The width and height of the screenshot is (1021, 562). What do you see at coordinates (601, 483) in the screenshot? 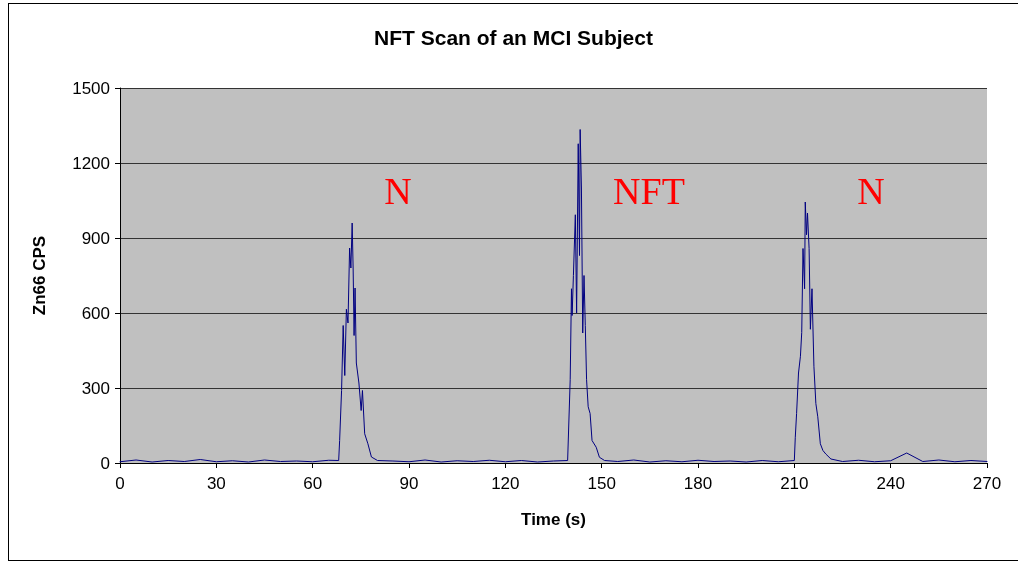
I see `x-tick-label: 150` at bounding box center [601, 483].